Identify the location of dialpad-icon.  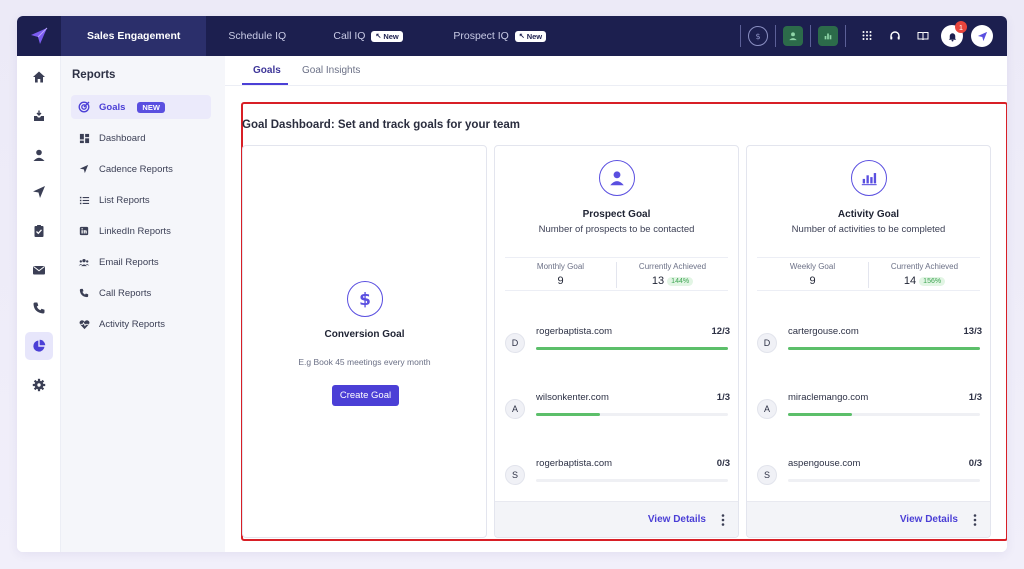
(867, 36).